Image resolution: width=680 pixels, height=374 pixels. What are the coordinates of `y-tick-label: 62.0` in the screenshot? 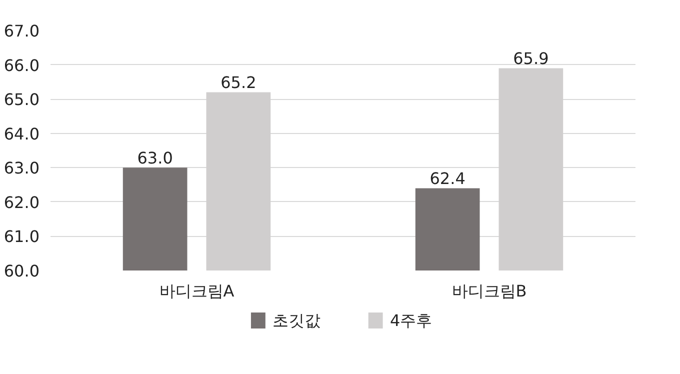 It's located at (22, 202).